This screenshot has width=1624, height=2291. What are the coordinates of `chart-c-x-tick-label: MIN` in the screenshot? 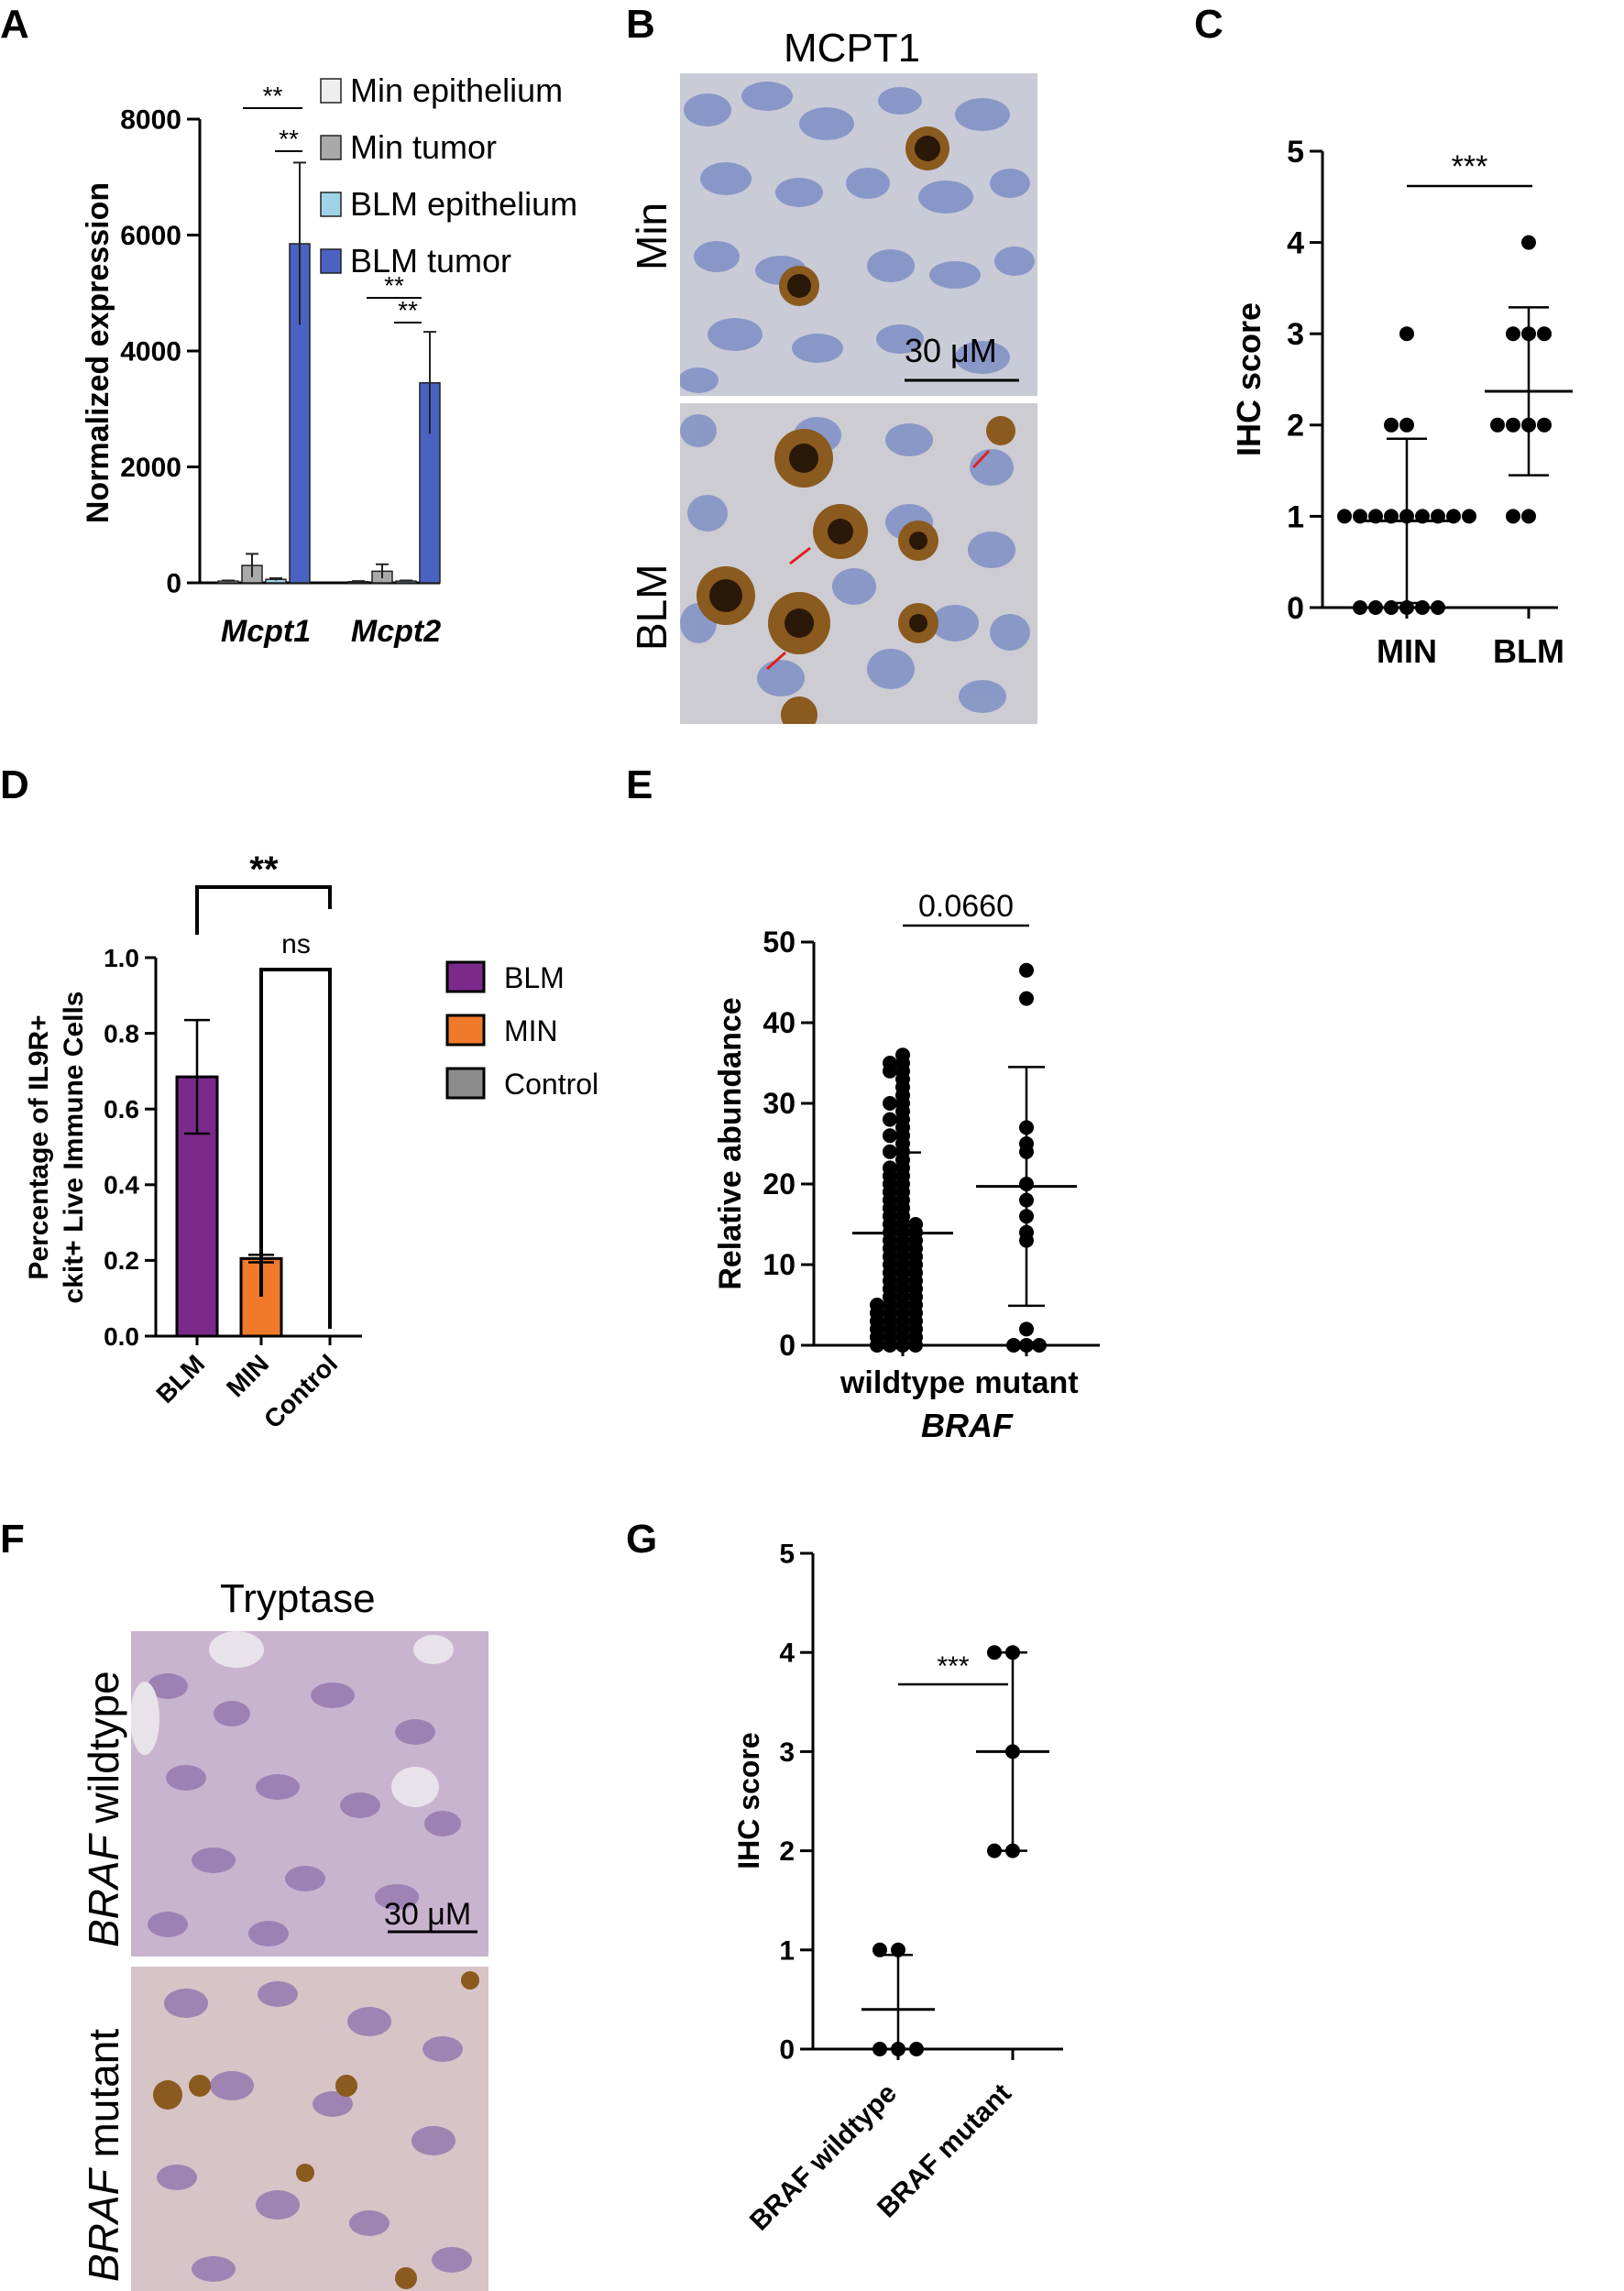 It's located at (1407, 651).